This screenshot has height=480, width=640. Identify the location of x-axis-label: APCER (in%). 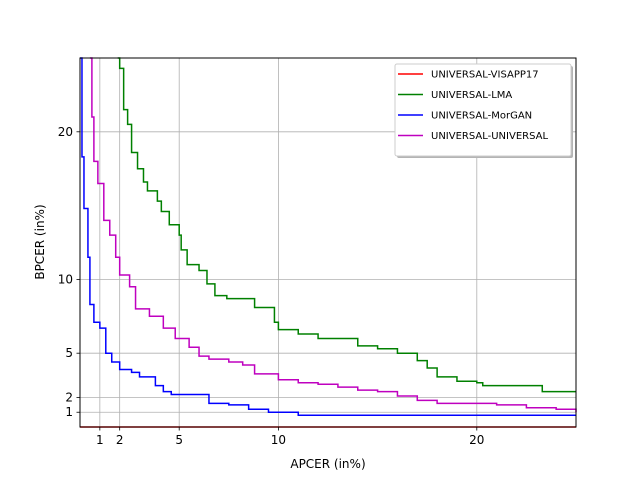
(327, 464).